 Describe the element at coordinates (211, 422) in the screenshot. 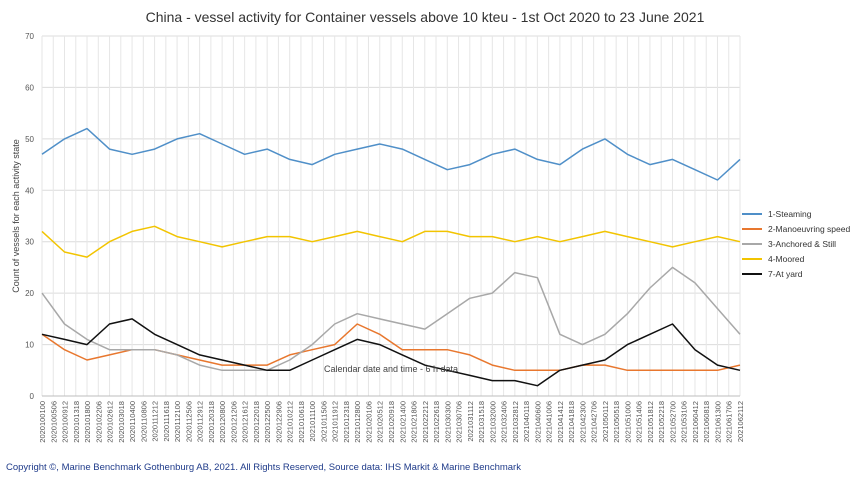

I see `x-tick-label: 2020120318` at that location.